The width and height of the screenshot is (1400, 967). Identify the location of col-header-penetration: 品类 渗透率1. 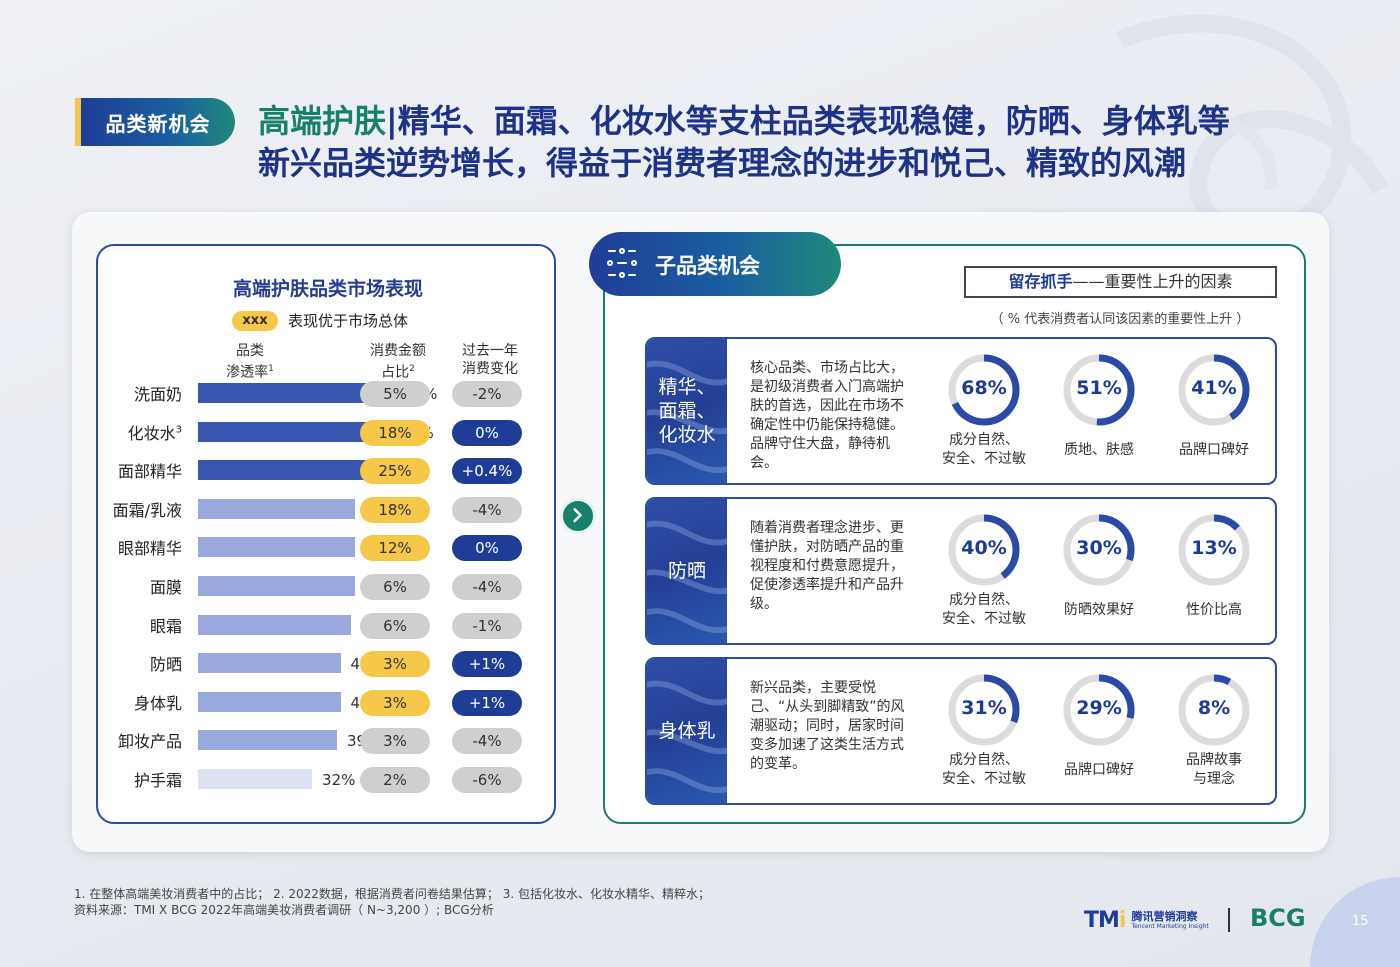
(250, 362).